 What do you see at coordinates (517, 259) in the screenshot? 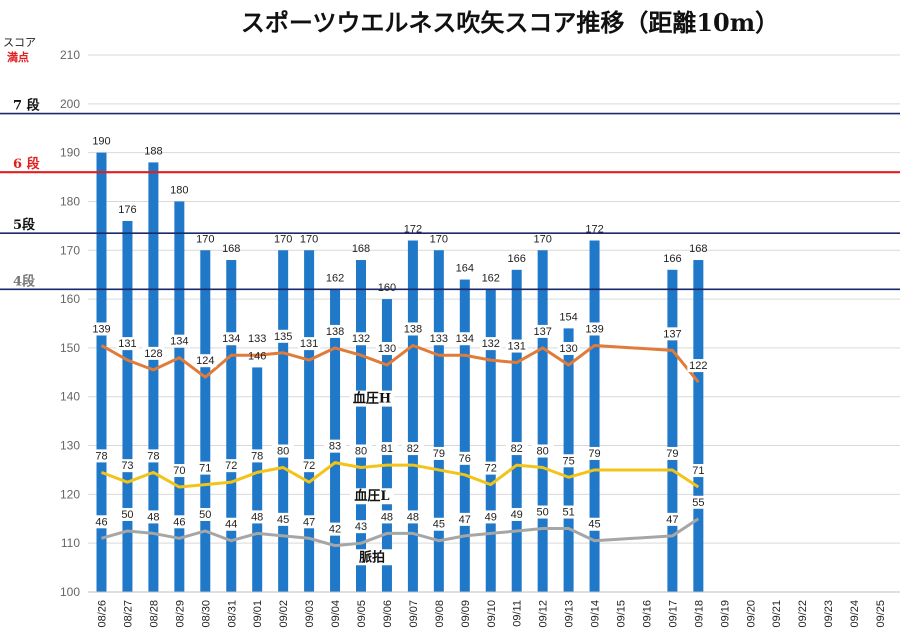
I see `bar-value-label: 166` at bounding box center [517, 259].